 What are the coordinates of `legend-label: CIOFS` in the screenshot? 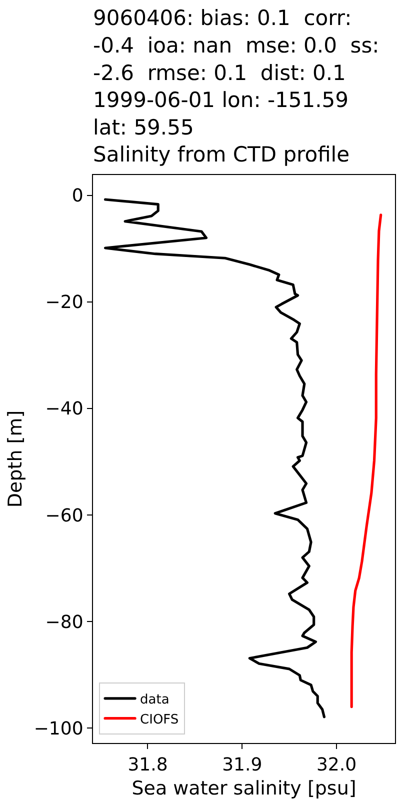 It's located at (159, 720).